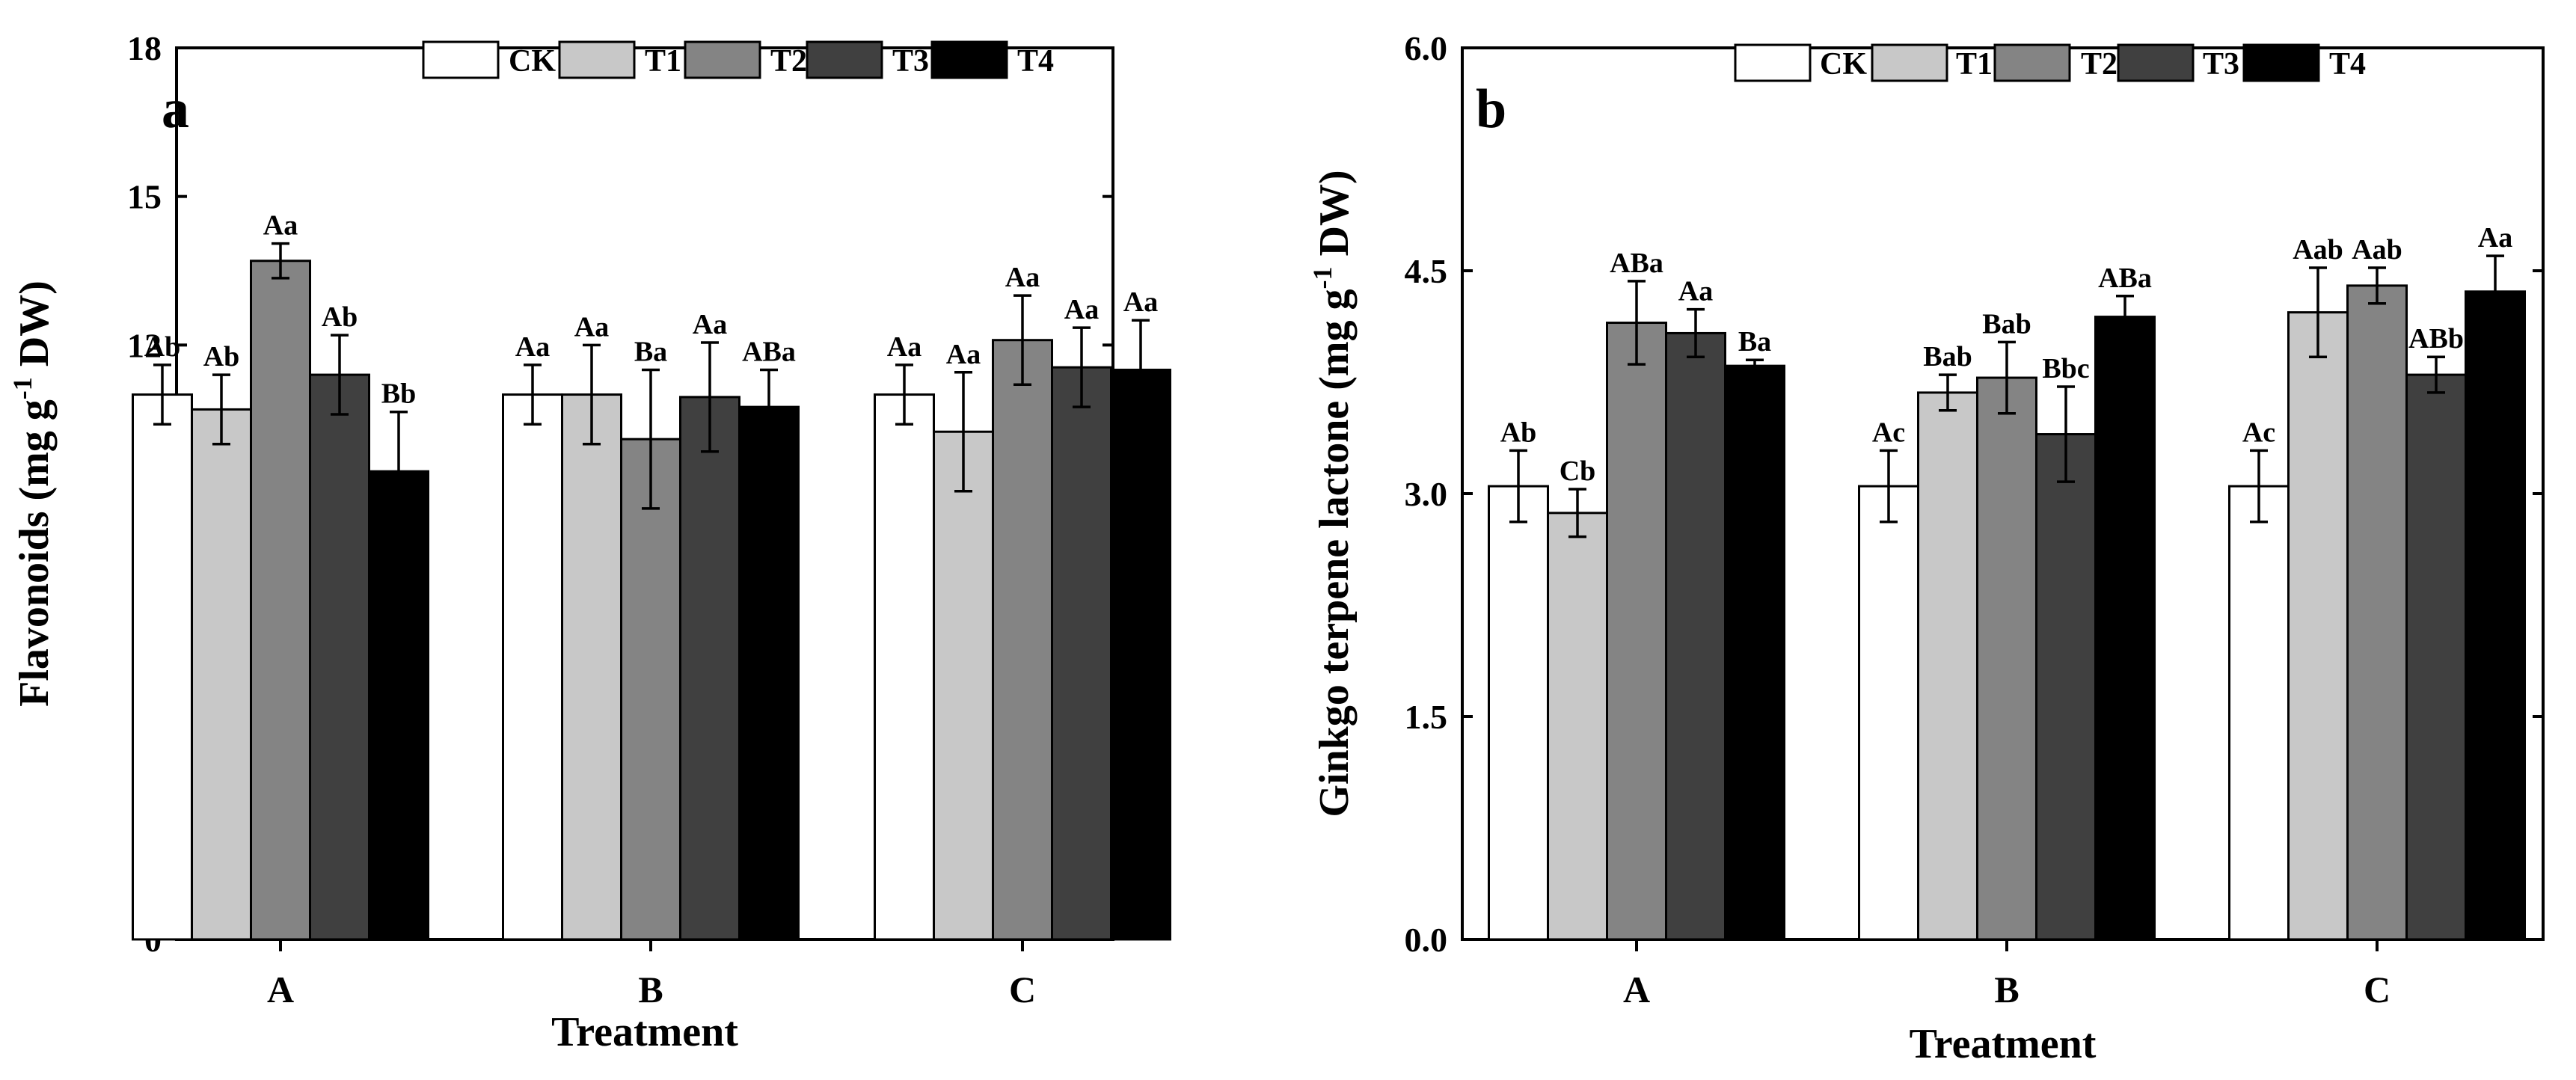  Describe the element at coordinates (1081, 653) in the screenshot. I see `bar-T3-C` at that location.